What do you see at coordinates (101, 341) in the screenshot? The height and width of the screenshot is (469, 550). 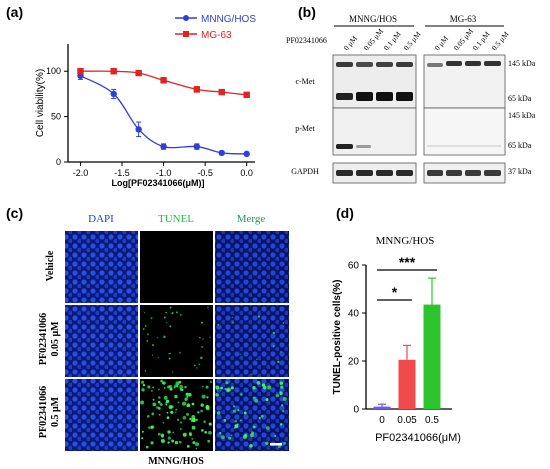 I see `micro-dapi-low` at bounding box center [101, 341].